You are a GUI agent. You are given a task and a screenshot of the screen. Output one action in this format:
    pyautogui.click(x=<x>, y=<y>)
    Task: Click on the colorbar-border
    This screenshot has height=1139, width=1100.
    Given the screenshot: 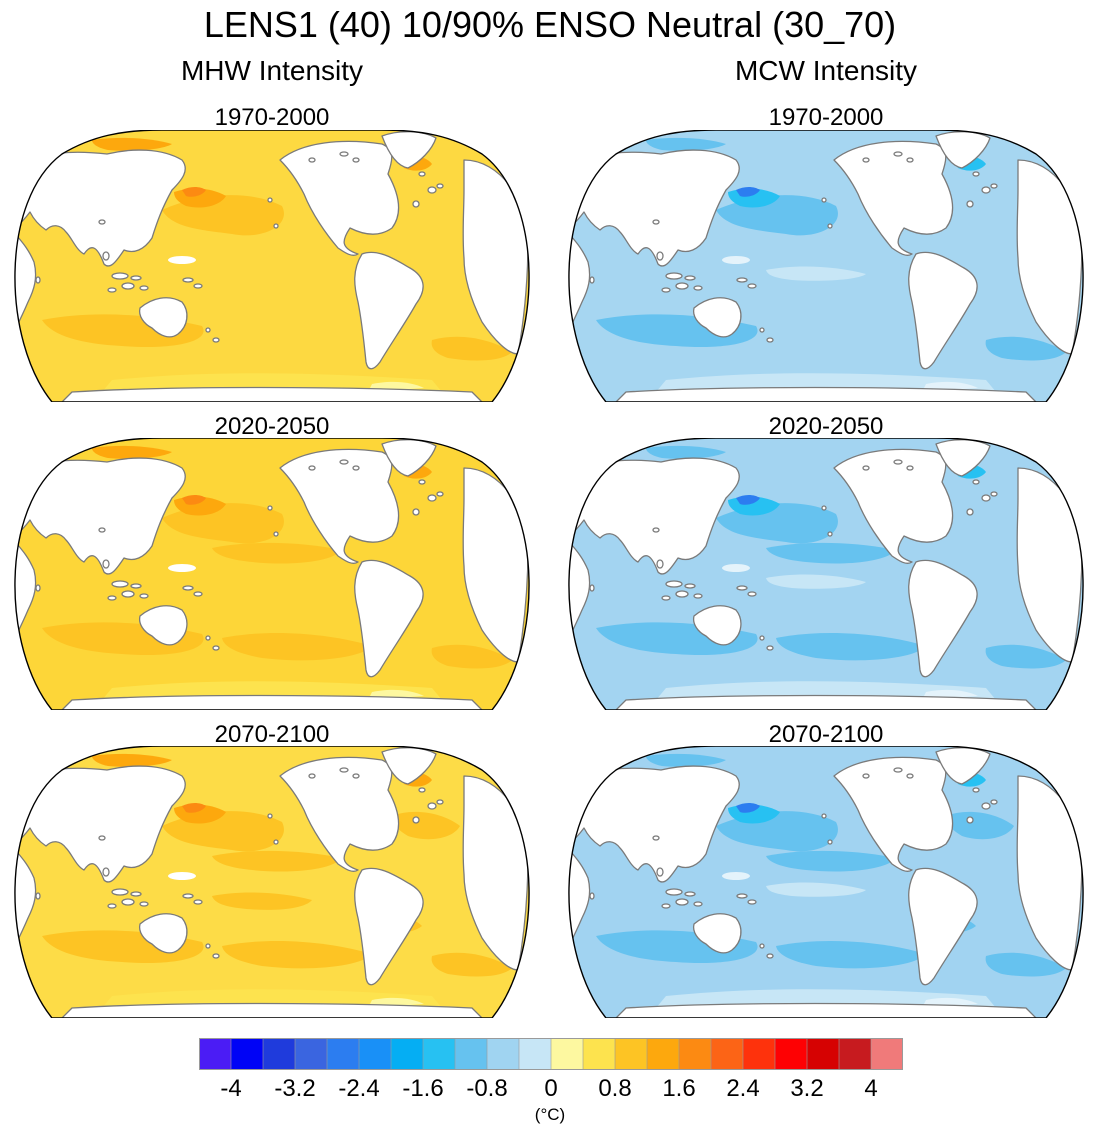 What is the action you would take?
    pyautogui.click(x=551, y=1054)
    